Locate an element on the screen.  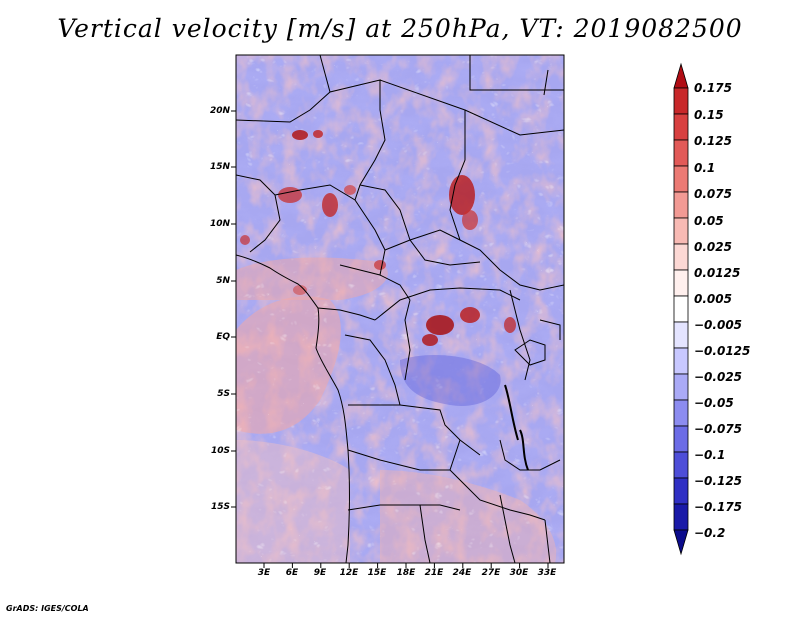
colorbar is located at coordinates (681, 309).